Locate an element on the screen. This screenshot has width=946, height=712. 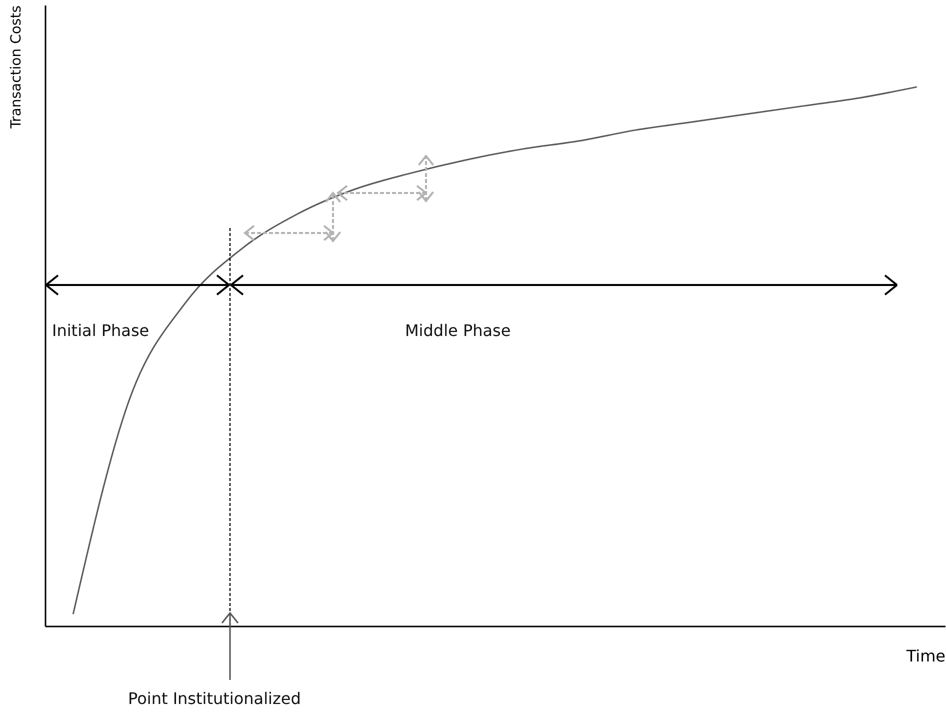
y-axis-title: Transaction Costs is located at coordinates (16, 68).